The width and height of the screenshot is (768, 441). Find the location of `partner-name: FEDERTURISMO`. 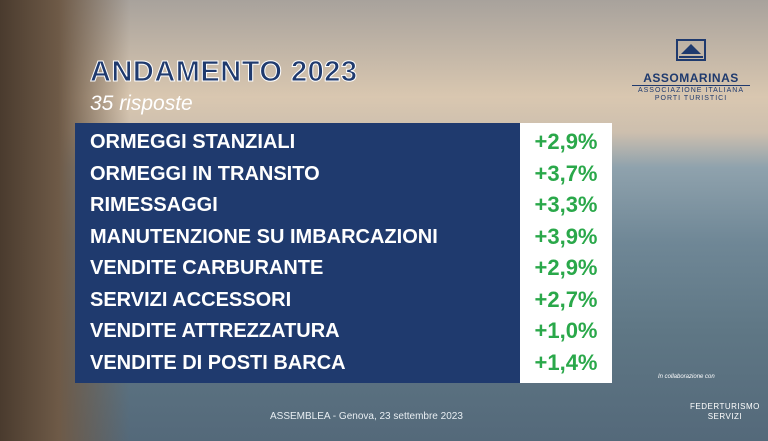

partner-name: FEDERTURISMO is located at coordinates (725, 406).